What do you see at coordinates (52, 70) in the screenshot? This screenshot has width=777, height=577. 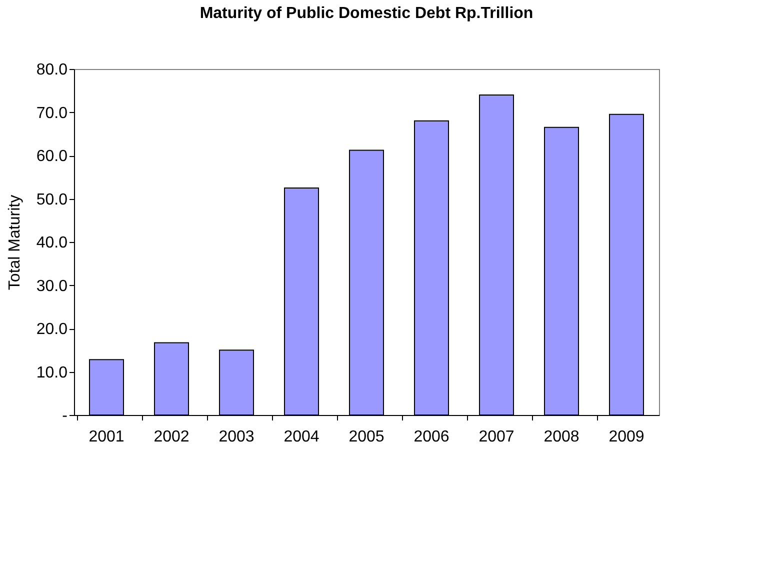 I see `y-tick-label: 80.0` at bounding box center [52, 70].